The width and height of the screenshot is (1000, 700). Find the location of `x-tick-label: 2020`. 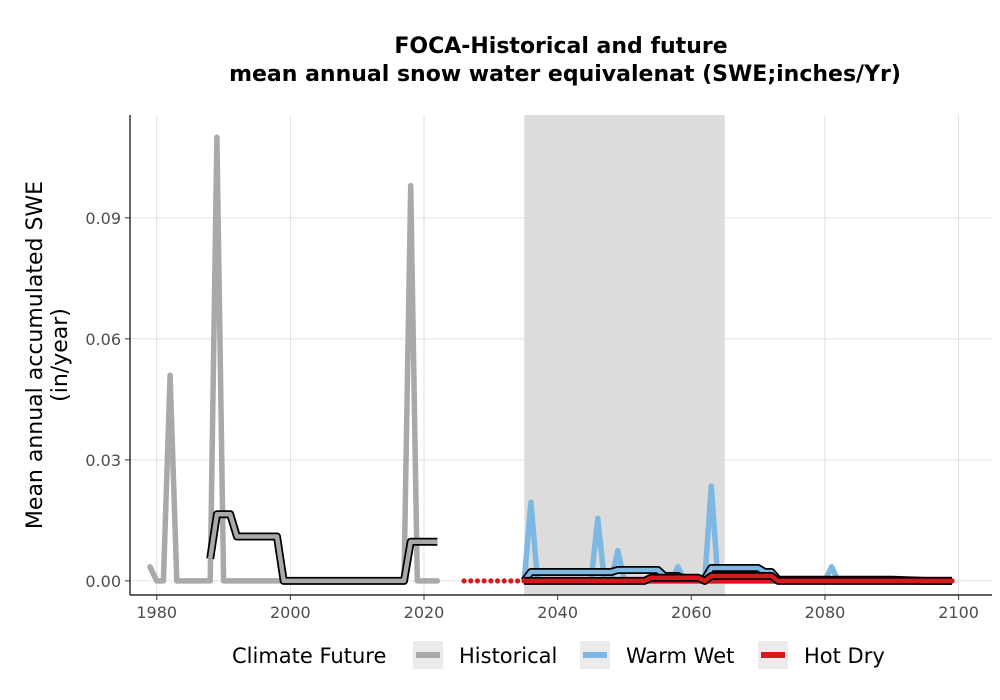

x-tick-label: 2020 is located at coordinates (424, 612).